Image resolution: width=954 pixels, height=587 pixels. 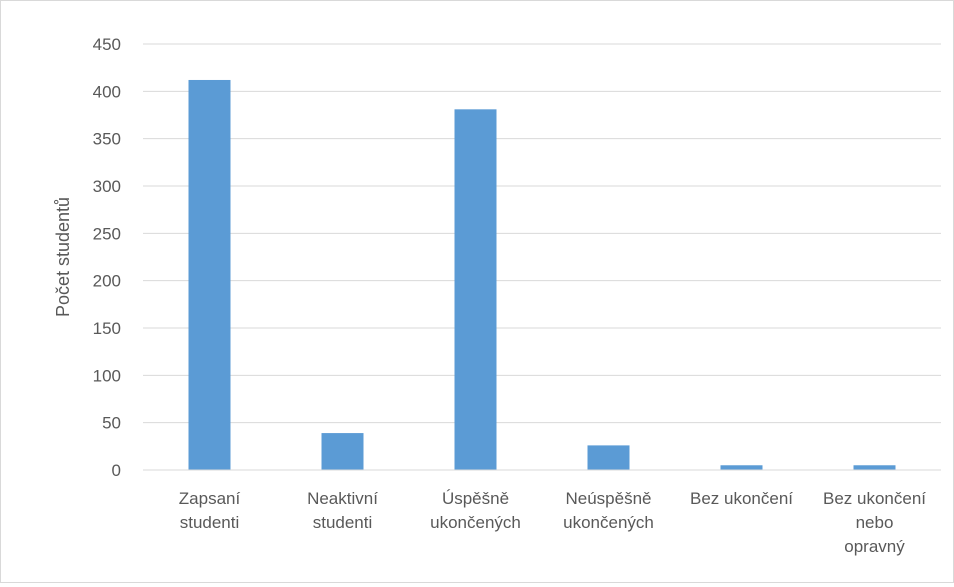 I want to click on y-axis-label: Počet studentů, so click(x=63, y=257).